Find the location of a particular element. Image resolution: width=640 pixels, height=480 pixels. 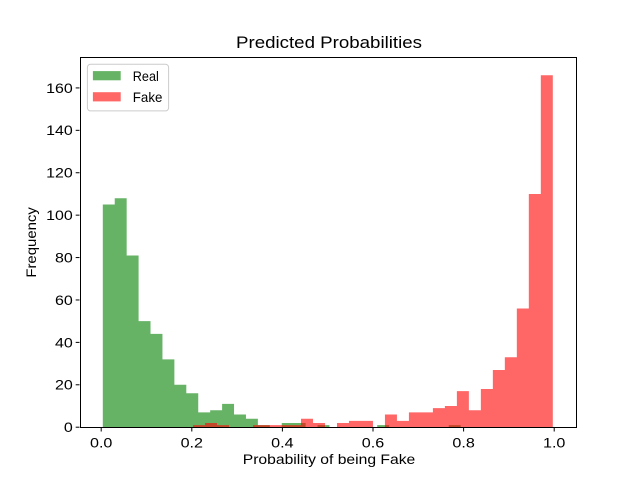

svg-text: Probability of being Fake is located at coordinates (329, 459).